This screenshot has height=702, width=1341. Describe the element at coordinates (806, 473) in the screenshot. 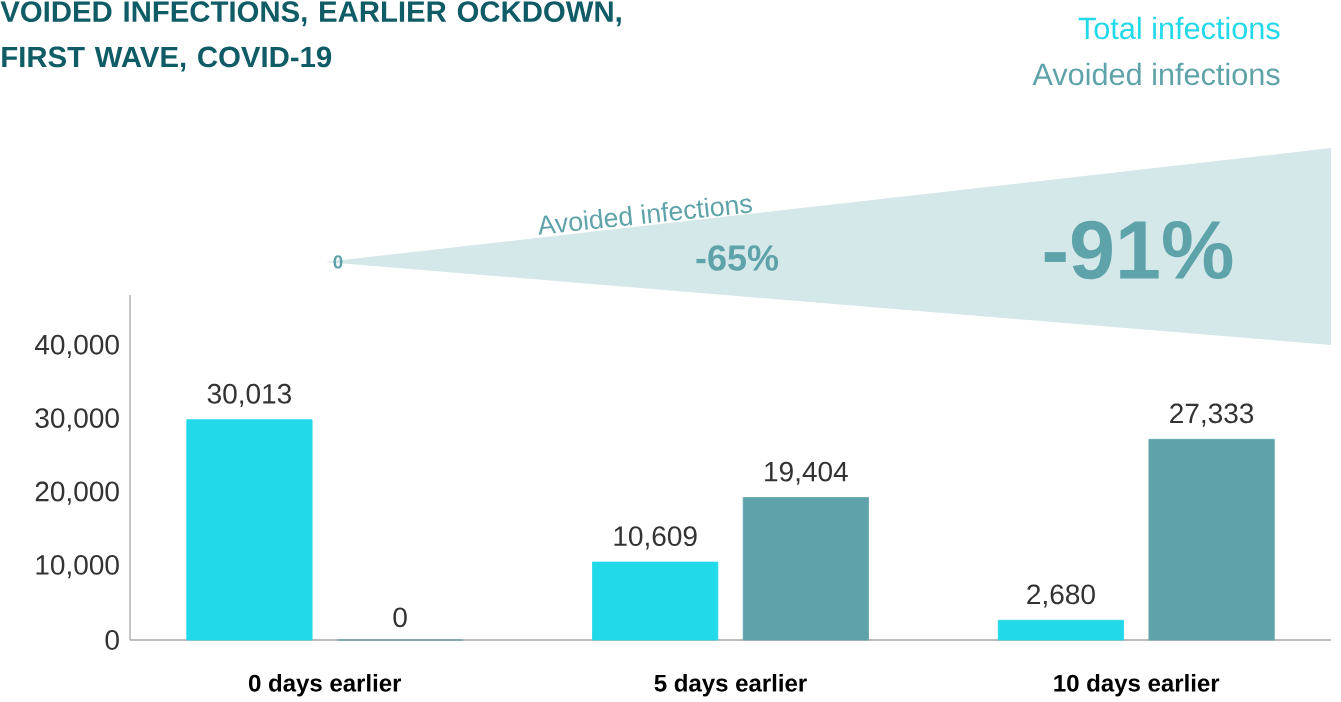

I see `data-label: 19,404` at that location.